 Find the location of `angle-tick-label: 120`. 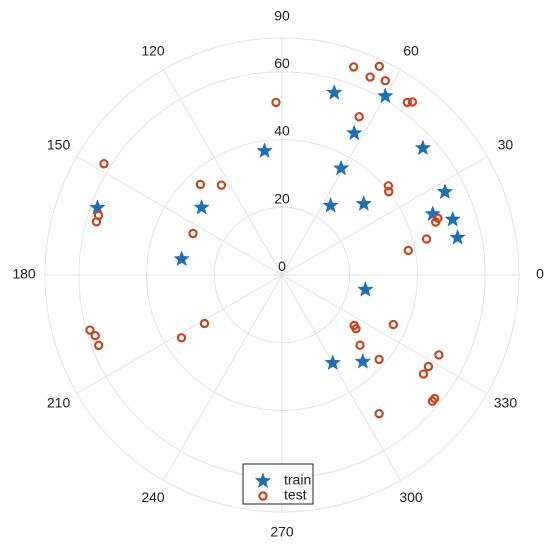

angle-tick-label: 120 is located at coordinates (153, 50).